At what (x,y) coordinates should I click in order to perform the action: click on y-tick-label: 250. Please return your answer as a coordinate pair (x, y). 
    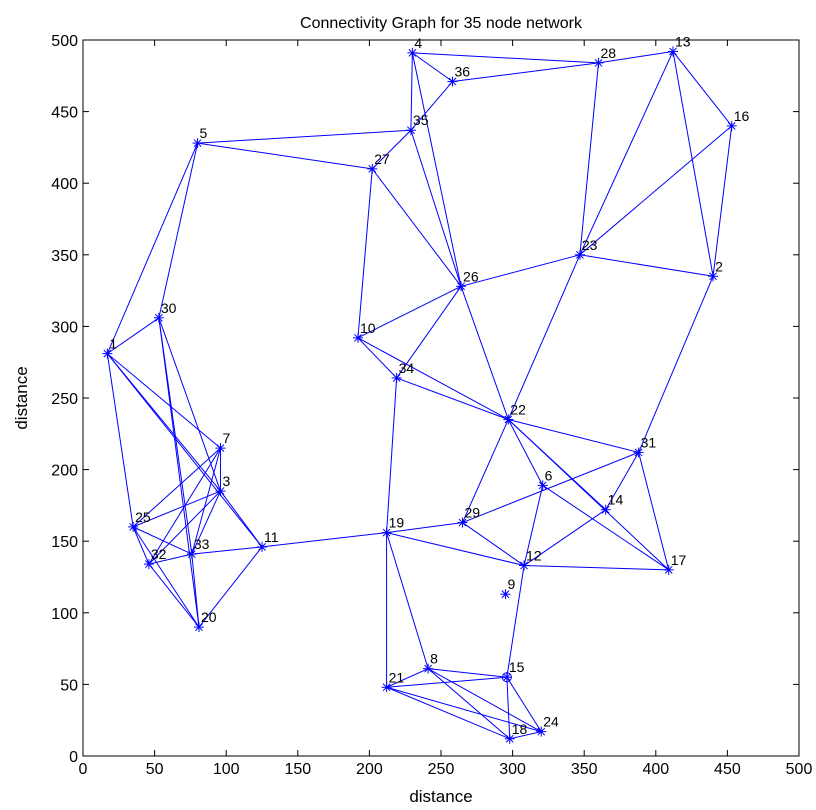
    Looking at the image, I should click on (64, 399).